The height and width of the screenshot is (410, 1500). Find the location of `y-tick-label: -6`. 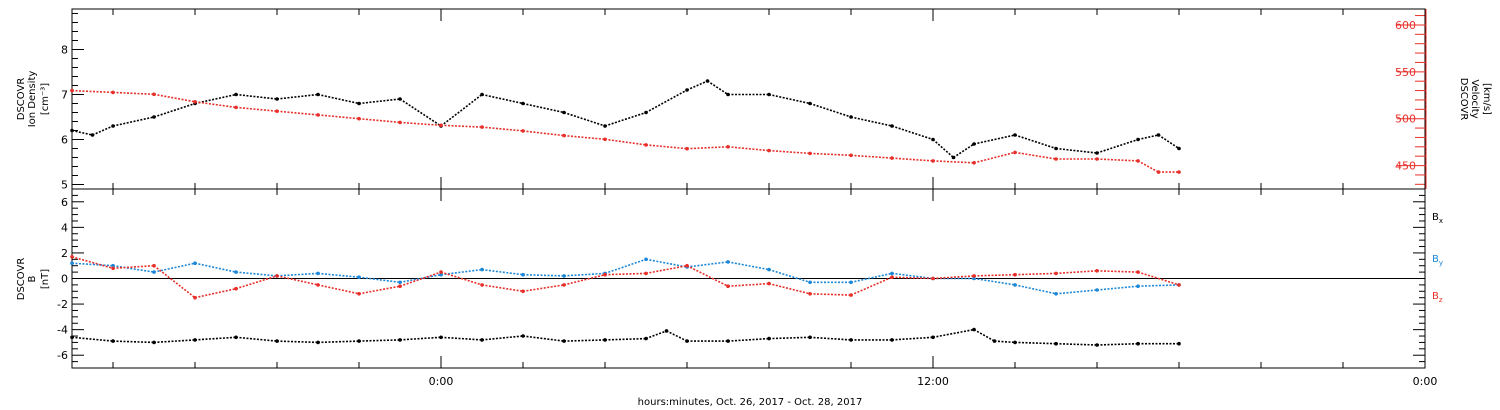

y-tick-label: -6 is located at coordinates (62, 355).